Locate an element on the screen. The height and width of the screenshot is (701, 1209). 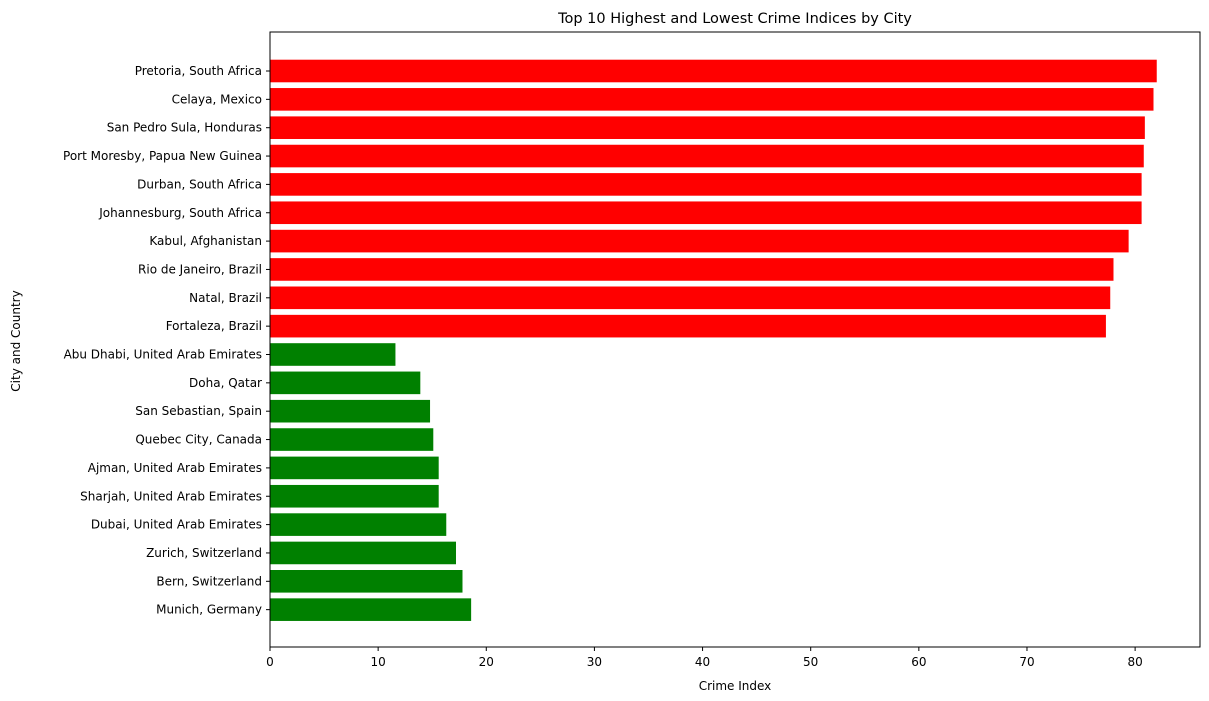
y-tick-label: Johannesburg, South Africa is located at coordinates (180, 213).